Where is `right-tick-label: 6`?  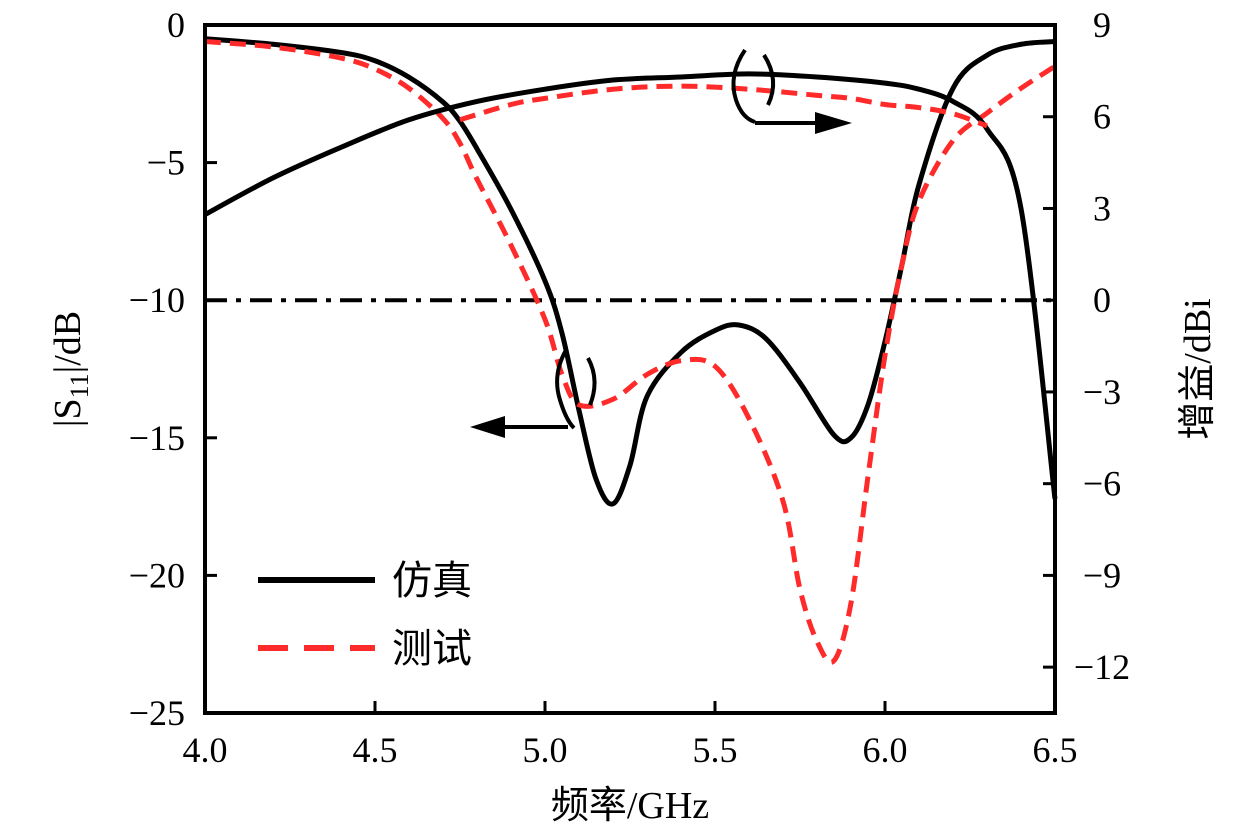 right-tick-label: 6 is located at coordinates (1102, 117).